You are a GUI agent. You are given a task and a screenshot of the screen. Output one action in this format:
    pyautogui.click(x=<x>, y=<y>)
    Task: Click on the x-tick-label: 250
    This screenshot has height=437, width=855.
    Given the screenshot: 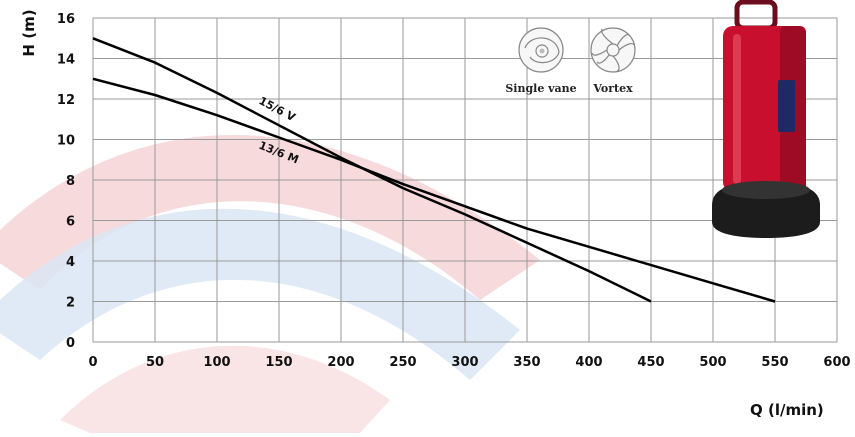 What is the action you would take?
    pyautogui.click(x=402, y=362)
    